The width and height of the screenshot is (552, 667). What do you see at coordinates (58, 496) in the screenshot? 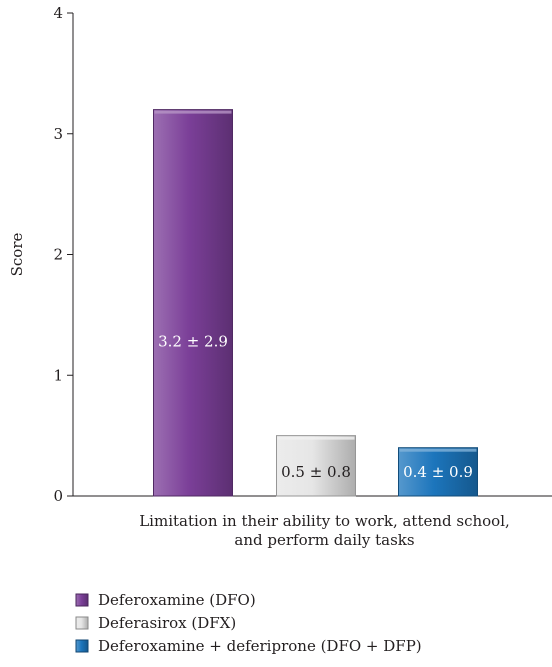
I see `y-tick-label: 0` at bounding box center [58, 496].